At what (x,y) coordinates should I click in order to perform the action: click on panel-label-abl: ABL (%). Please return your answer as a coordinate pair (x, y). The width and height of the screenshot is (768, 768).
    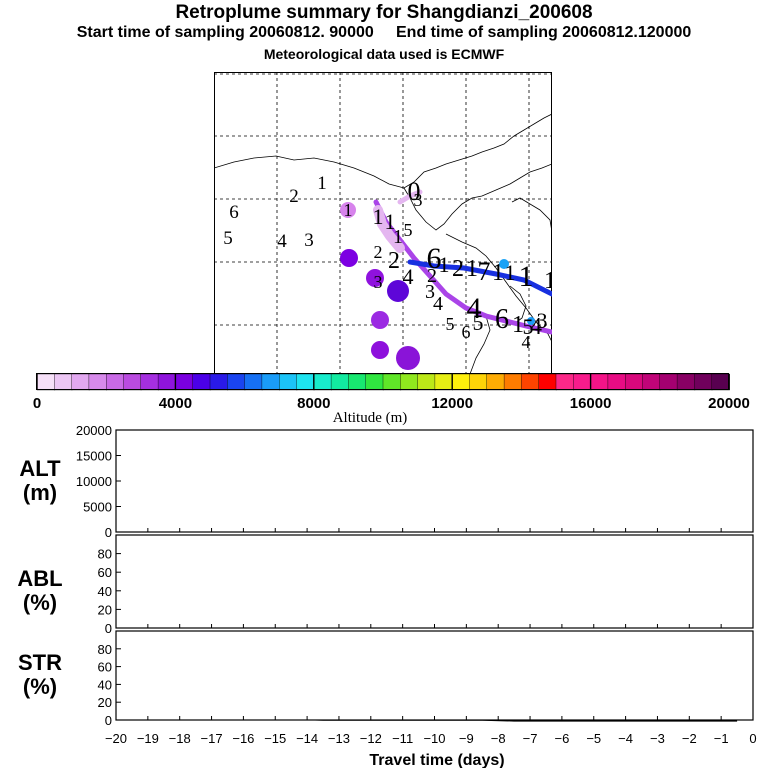
    Looking at the image, I should click on (39, 590).